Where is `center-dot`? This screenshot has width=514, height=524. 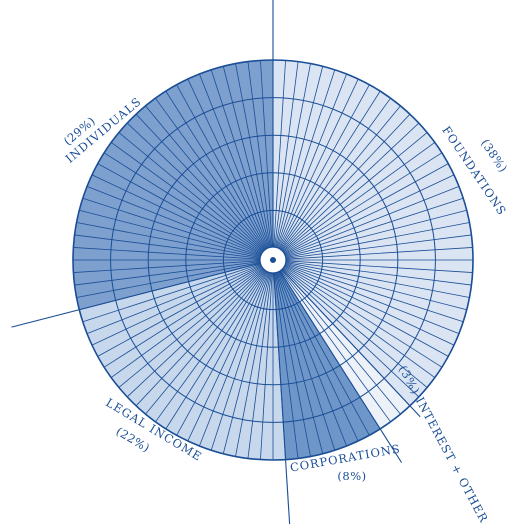
center-dot is located at coordinates (273, 260).